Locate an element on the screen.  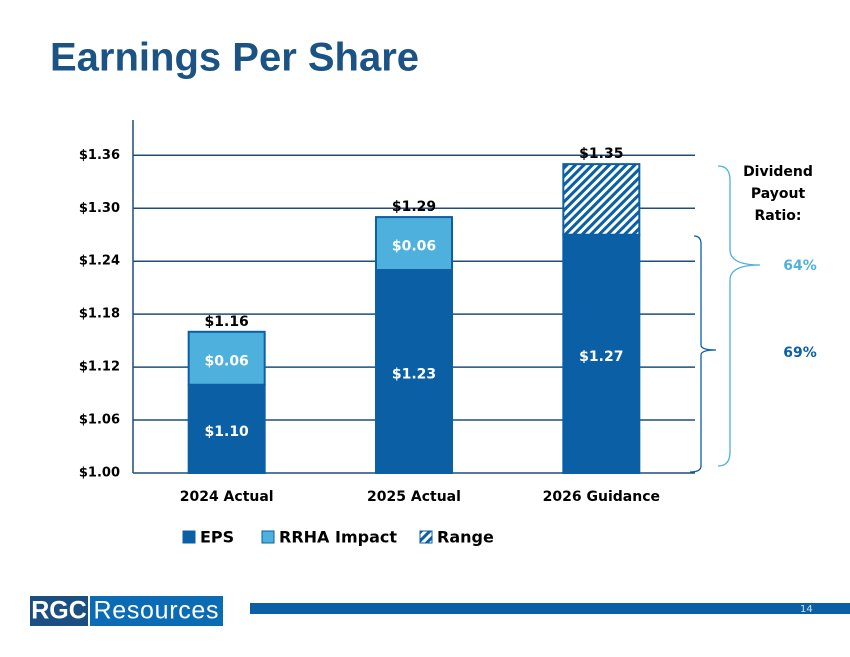
y-tick-label: $1.06 is located at coordinates (99, 420).